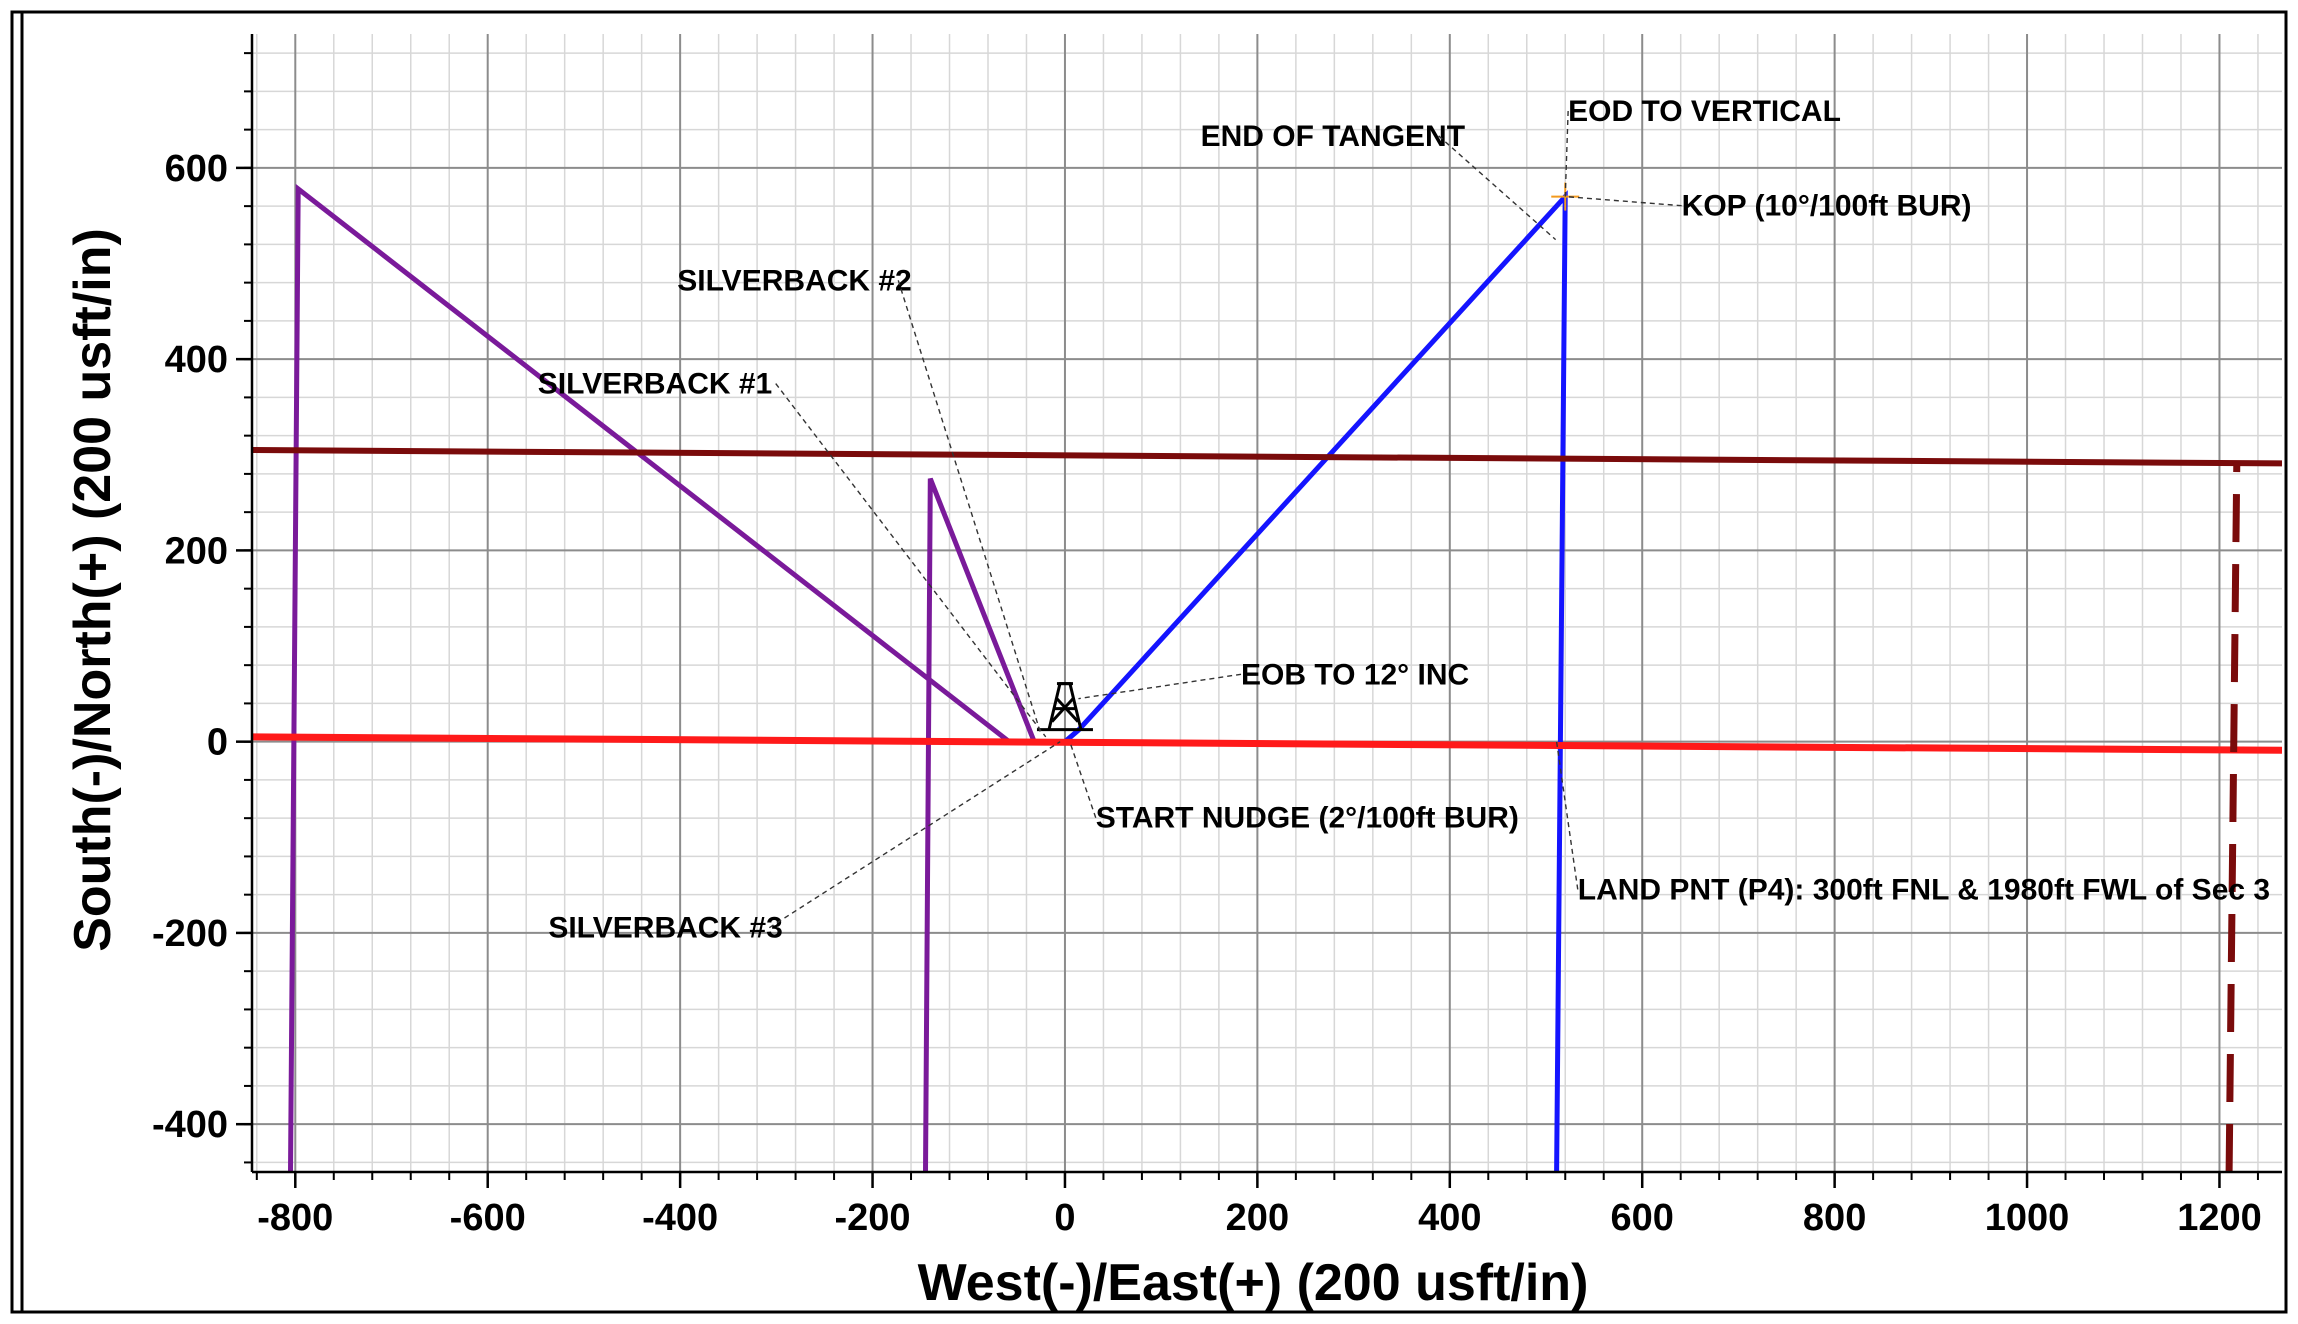 The width and height of the screenshot is (2298, 1324). What do you see at coordinates (680, 1218) in the screenshot?
I see `x-tick-label: -400` at bounding box center [680, 1218].